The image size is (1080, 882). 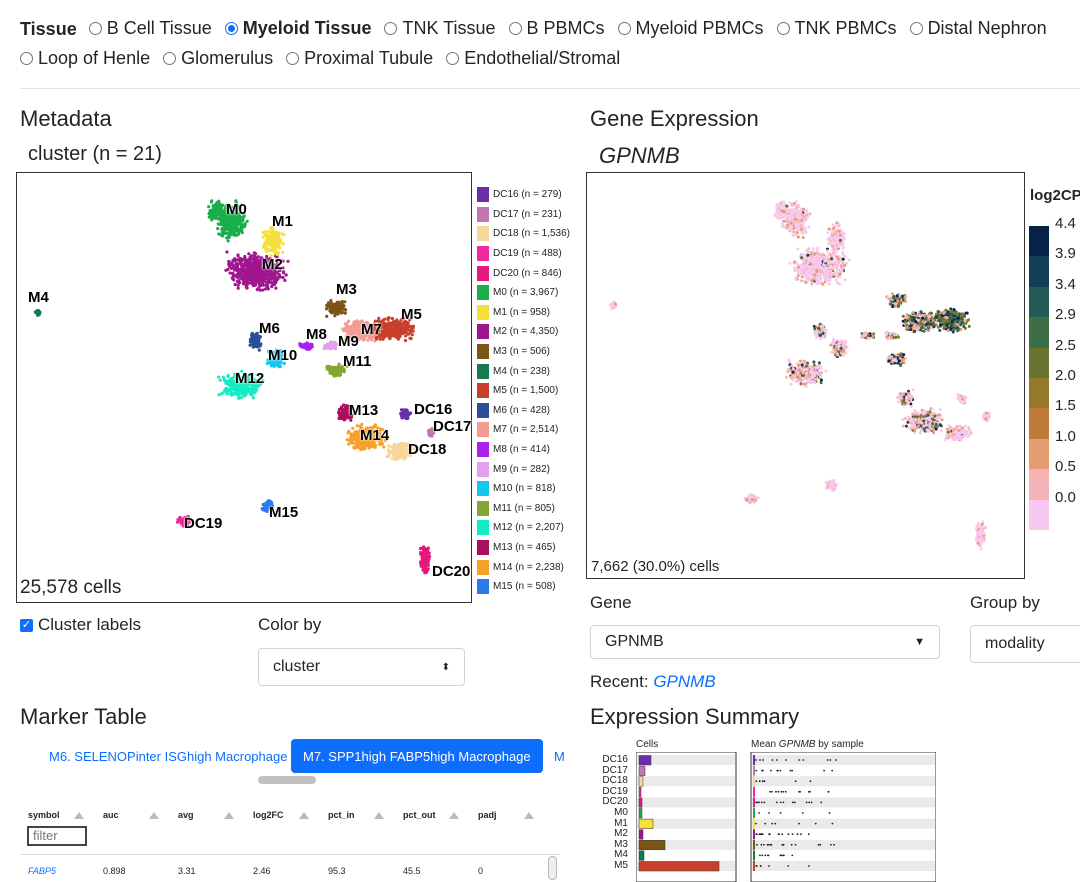 What do you see at coordinates (1065, 375) in the screenshot?
I see `colorbar-tick-label: 2.0` at bounding box center [1065, 375].